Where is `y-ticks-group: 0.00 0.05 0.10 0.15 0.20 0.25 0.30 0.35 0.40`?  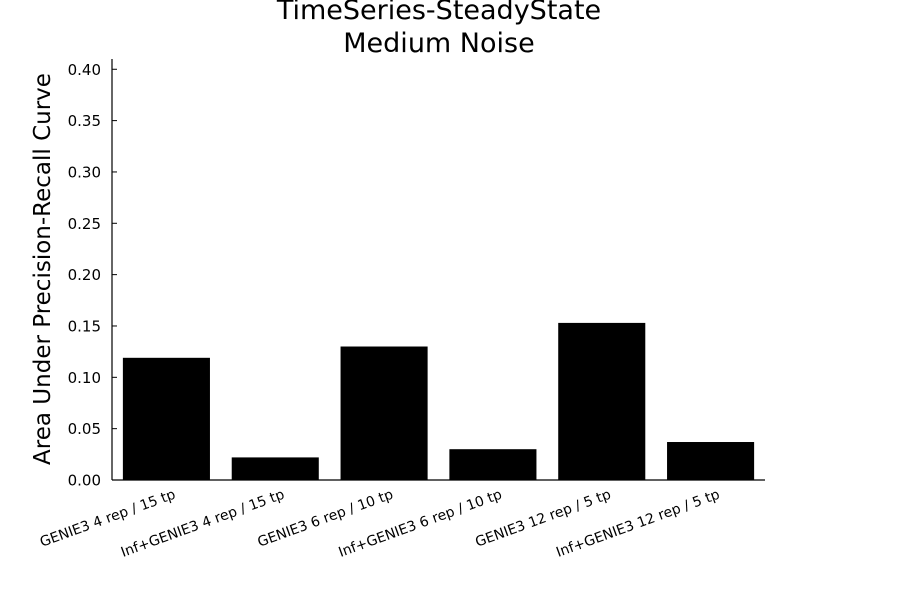 y-ticks-group: 0.00 0.05 0.10 0.15 0.20 0.25 0.30 0.35 0.40 is located at coordinates (92, 275).